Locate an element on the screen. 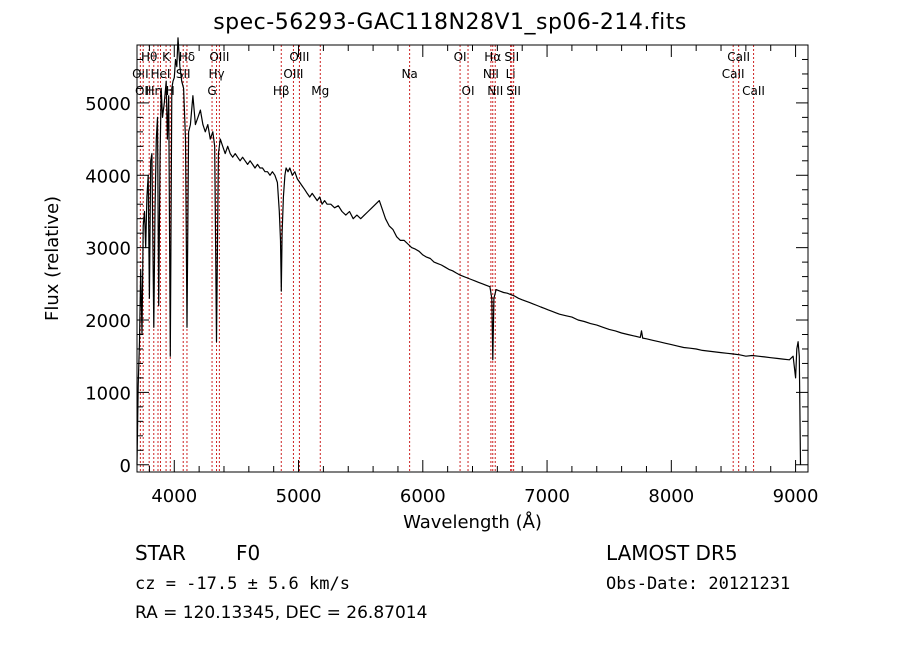 The width and height of the screenshot is (900, 649). redshift-cz: cz = -17.5 ± 5.6 km/s is located at coordinates (242, 584).